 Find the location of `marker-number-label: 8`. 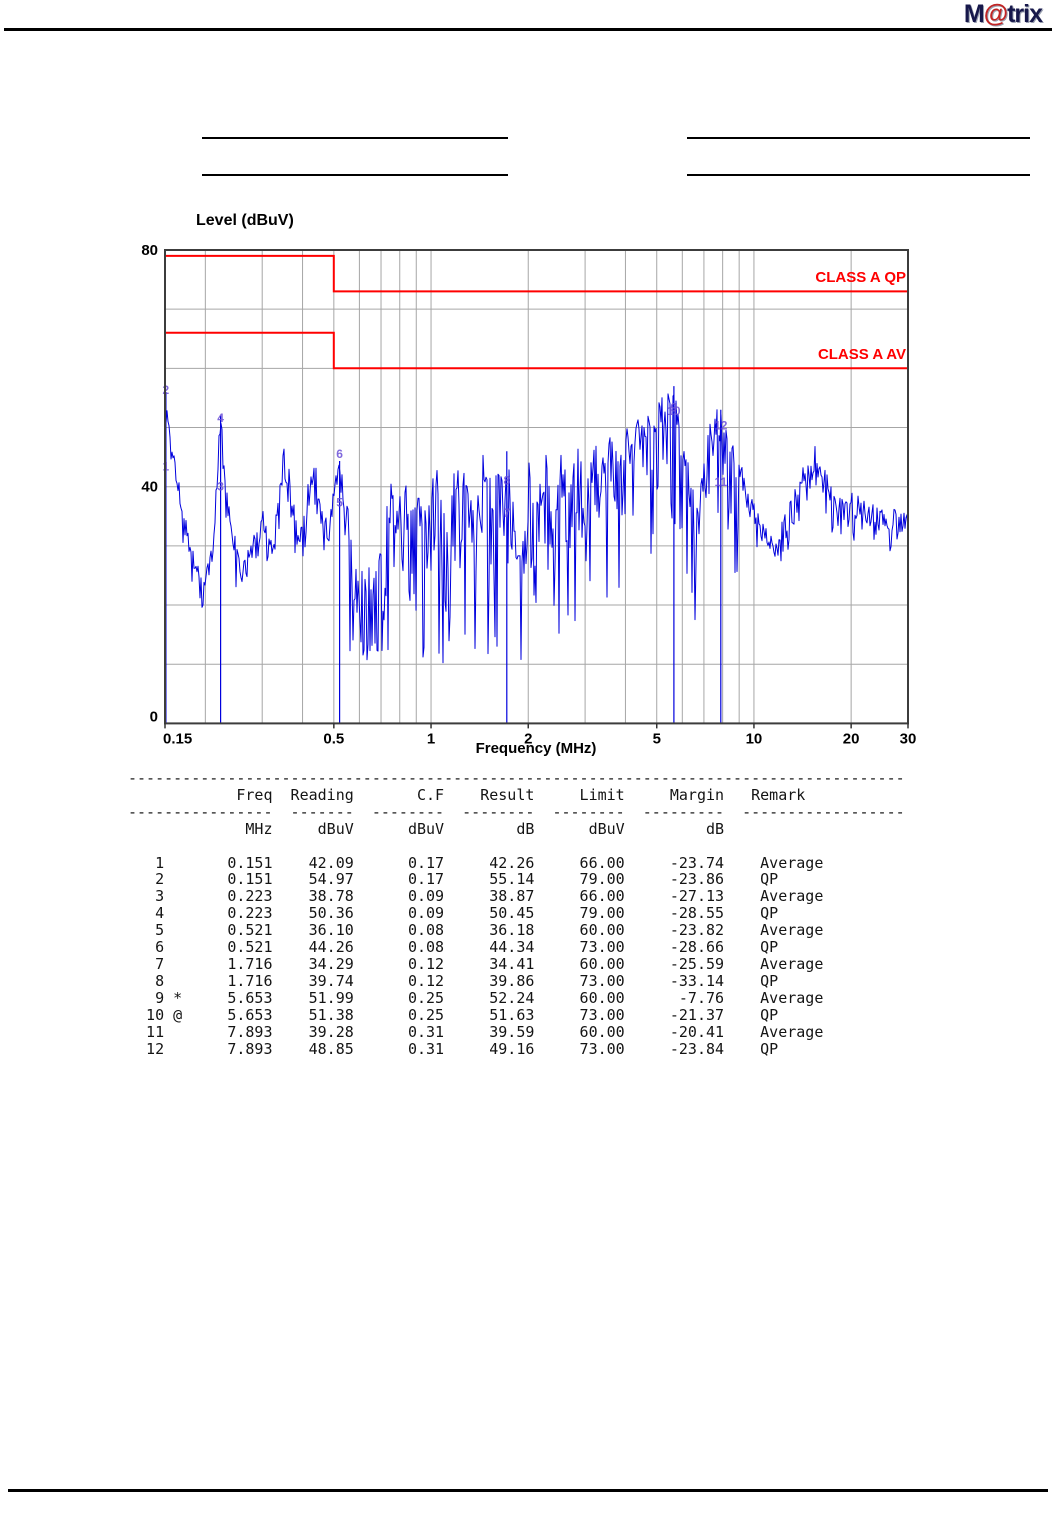

marker-number-label: 8 is located at coordinates (506, 481).